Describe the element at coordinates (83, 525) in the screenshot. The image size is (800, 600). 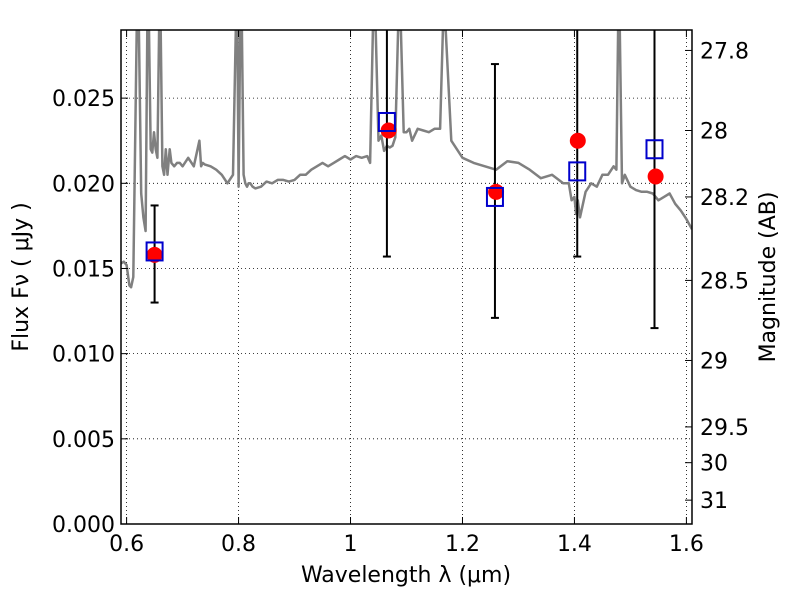
I see `y-tick-label: 0.000` at that location.